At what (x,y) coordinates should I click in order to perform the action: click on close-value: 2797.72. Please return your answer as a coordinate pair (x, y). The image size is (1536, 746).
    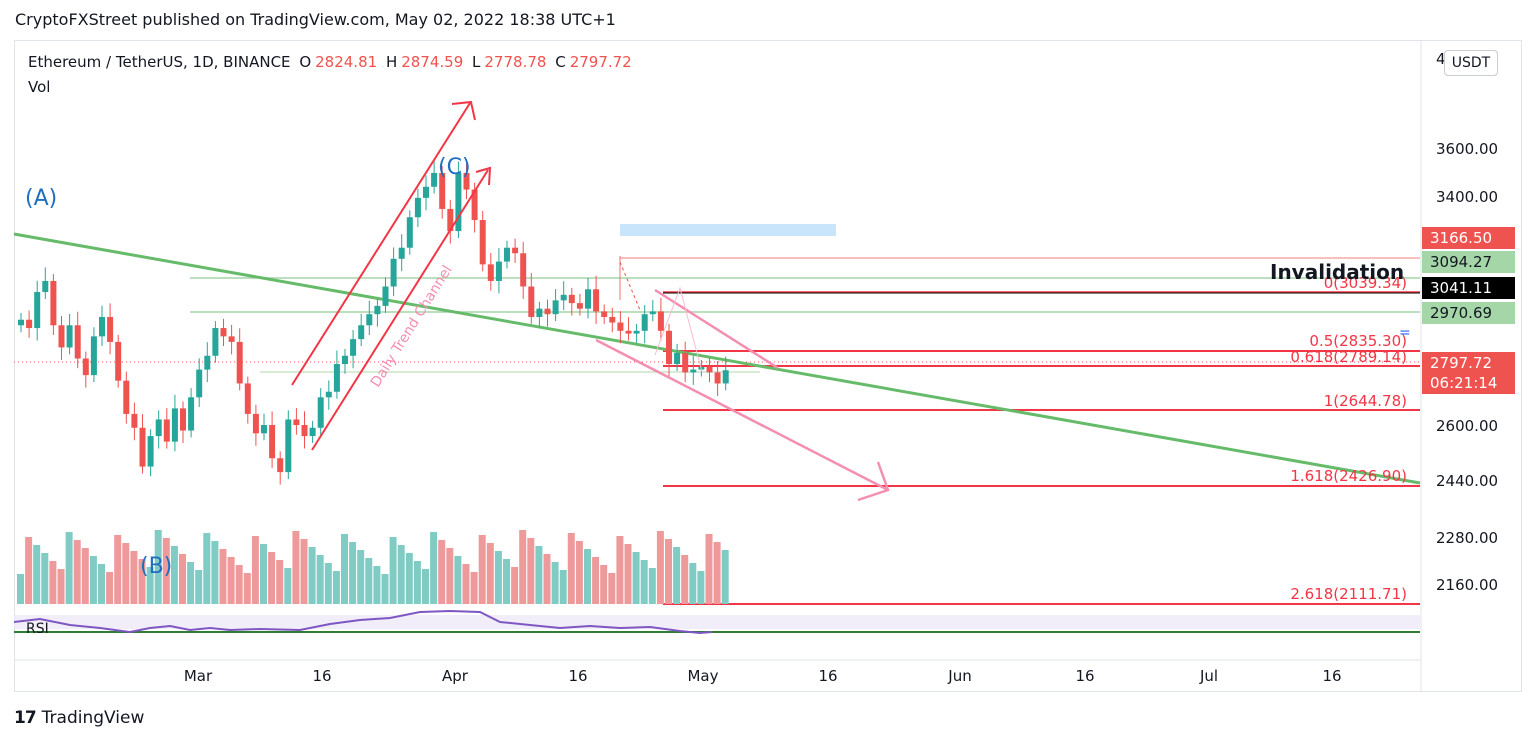
    Looking at the image, I should click on (600, 62).